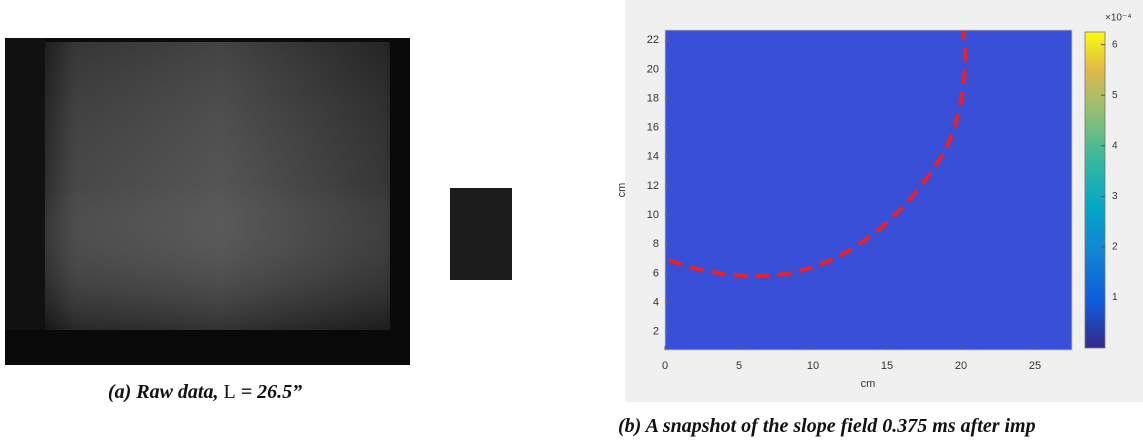  Describe the element at coordinates (653, 157) in the screenshot. I see `y-tick-label: 14` at that location.